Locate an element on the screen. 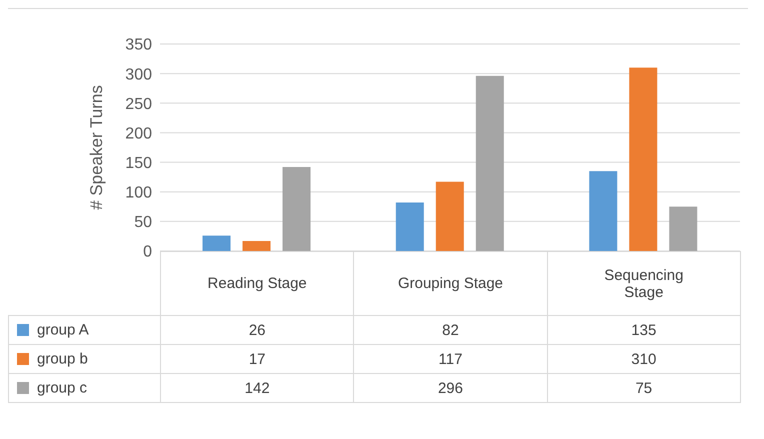  y-tick-label: 0 is located at coordinates (147, 252).